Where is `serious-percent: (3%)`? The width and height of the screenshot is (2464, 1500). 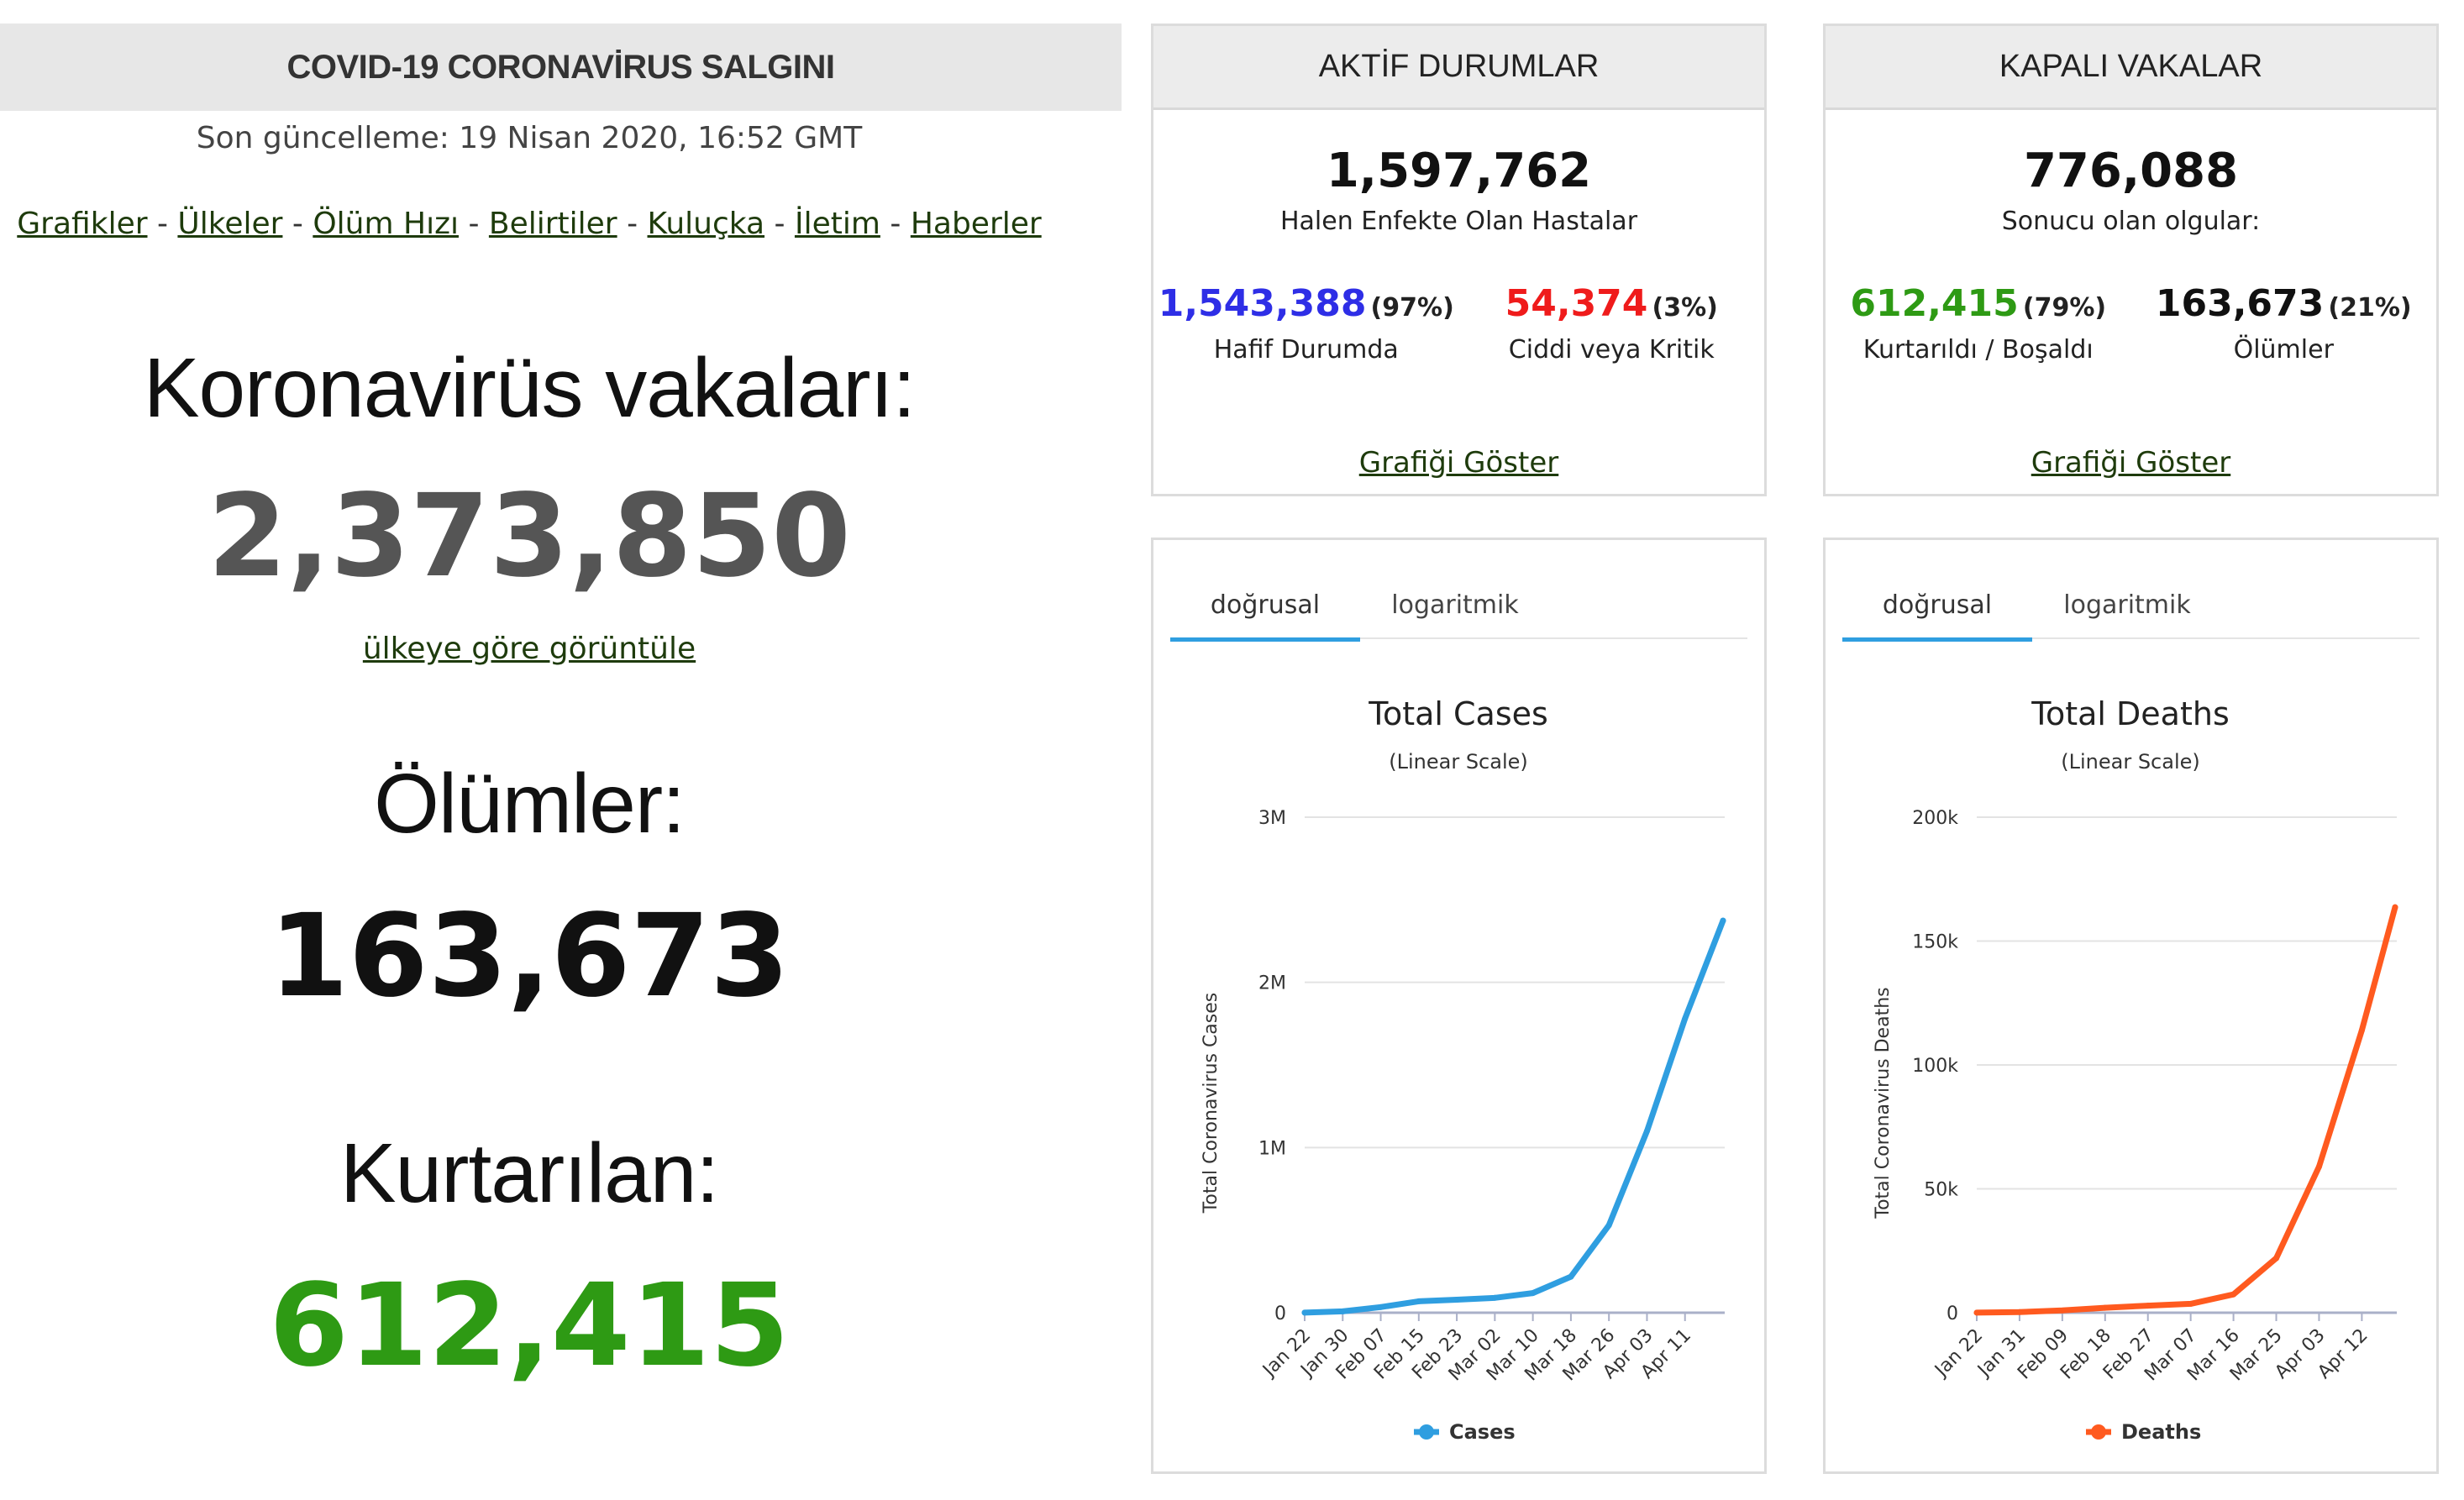
serious-percent: (3%) is located at coordinates (1685, 308).